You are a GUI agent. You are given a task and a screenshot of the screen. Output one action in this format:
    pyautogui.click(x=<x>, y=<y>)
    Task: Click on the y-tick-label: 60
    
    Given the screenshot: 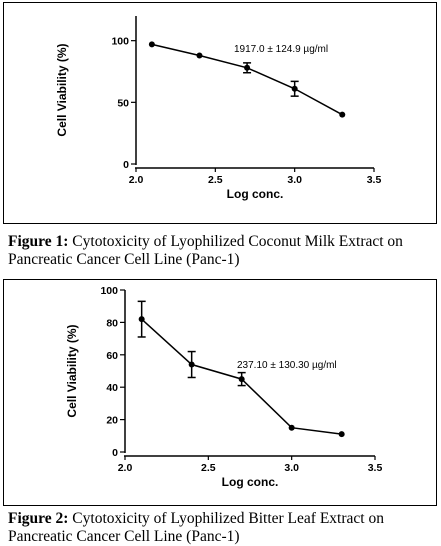 What is the action you would take?
    pyautogui.click(x=112, y=356)
    